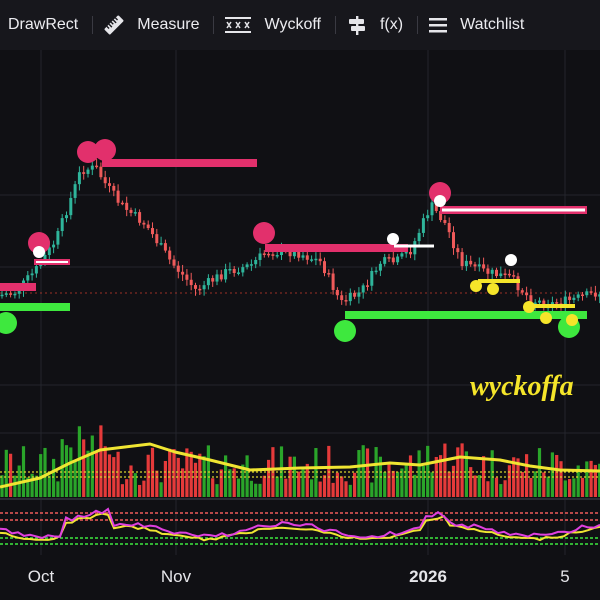  Describe the element at coordinates (357, 25) in the screenshot. I see `function-icon` at that location.